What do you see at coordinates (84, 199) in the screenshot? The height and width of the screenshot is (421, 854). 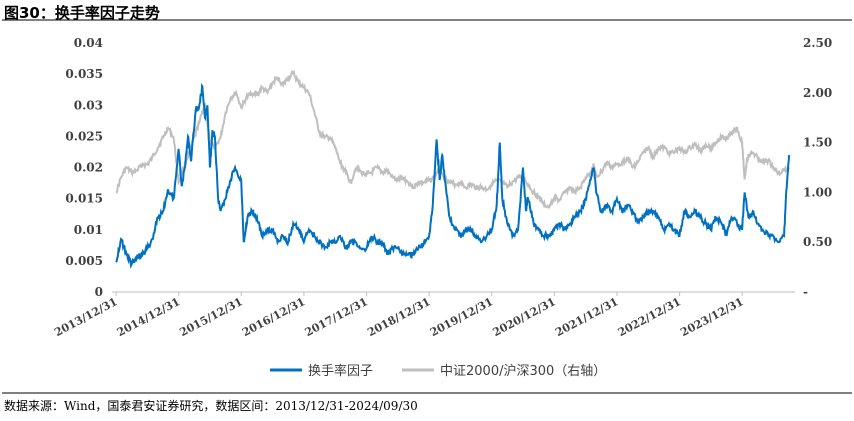 I see `left-y-tick-label: 0.015` at bounding box center [84, 199].